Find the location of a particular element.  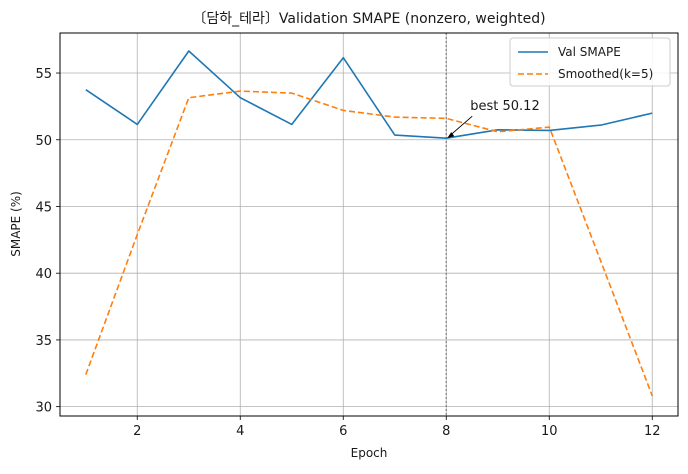

annotation-arrow is located at coordinates (460, 126).